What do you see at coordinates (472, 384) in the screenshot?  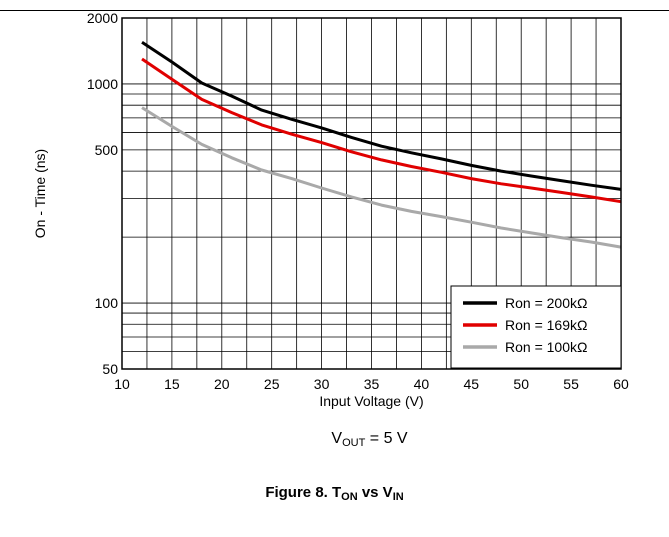 I see `x-tick-label: 45` at bounding box center [472, 384].